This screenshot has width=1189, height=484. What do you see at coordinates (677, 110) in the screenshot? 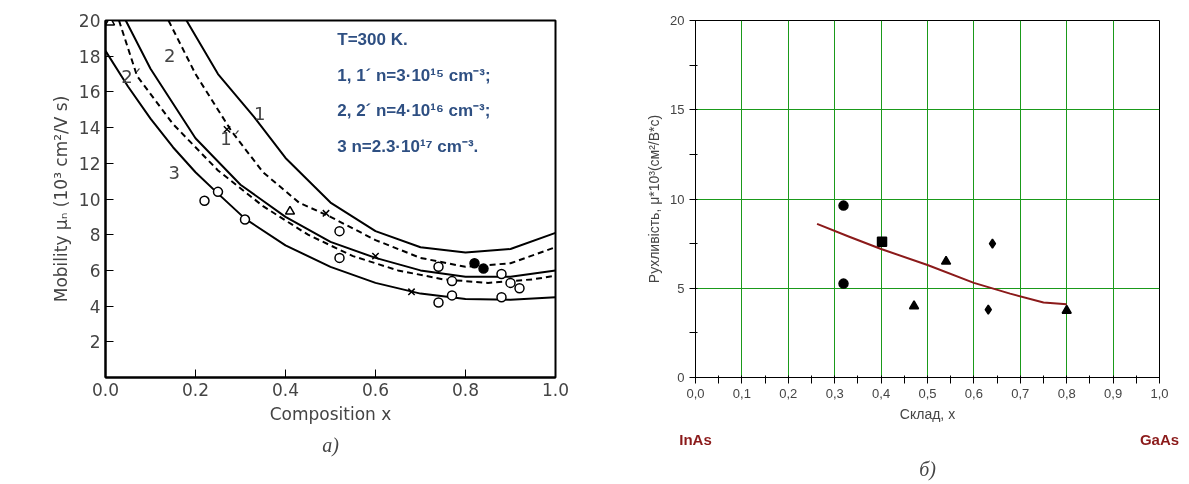
I see `y-tick-label: 15` at bounding box center [677, 110].